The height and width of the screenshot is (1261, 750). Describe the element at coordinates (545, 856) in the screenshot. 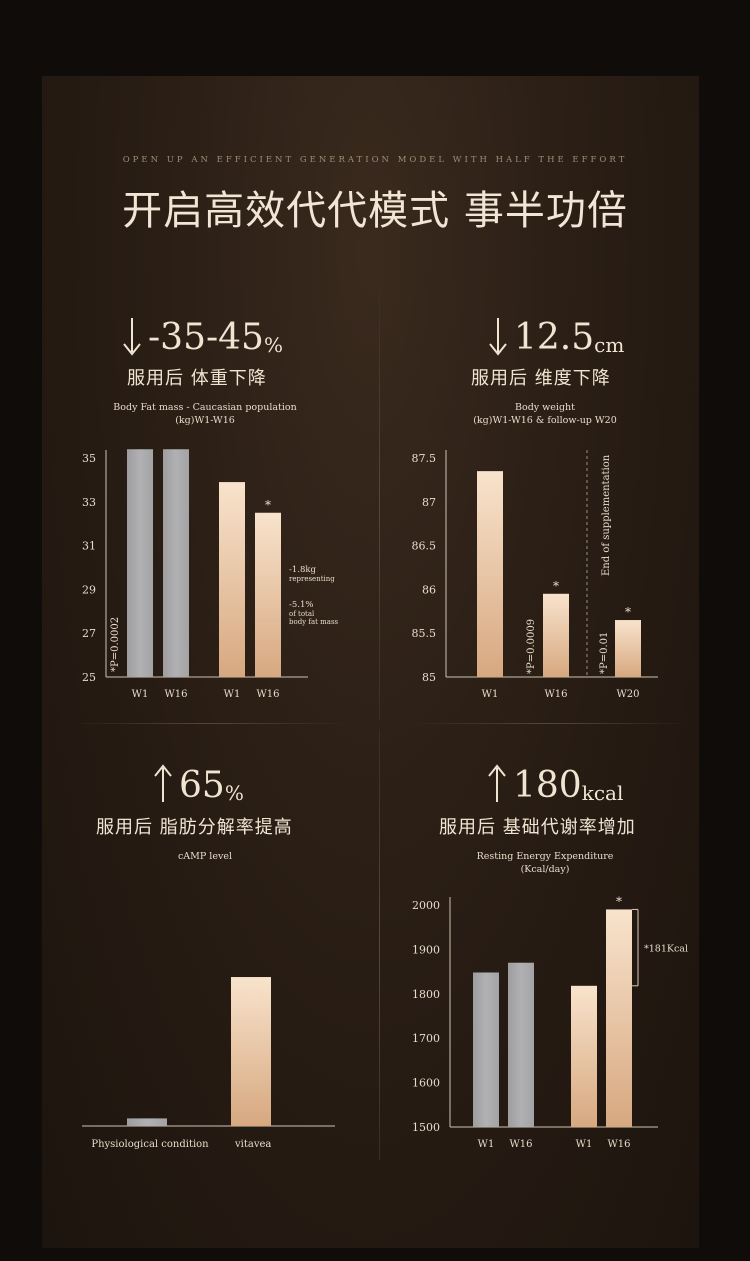

I see `chart-title-line1: Resting Energy Expenditure` at that location.